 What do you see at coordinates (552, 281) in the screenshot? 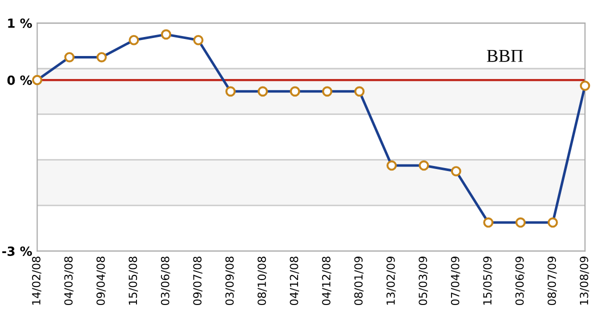
I see `x-tick-label: 08/07/09` at bounding box center [552, 281].